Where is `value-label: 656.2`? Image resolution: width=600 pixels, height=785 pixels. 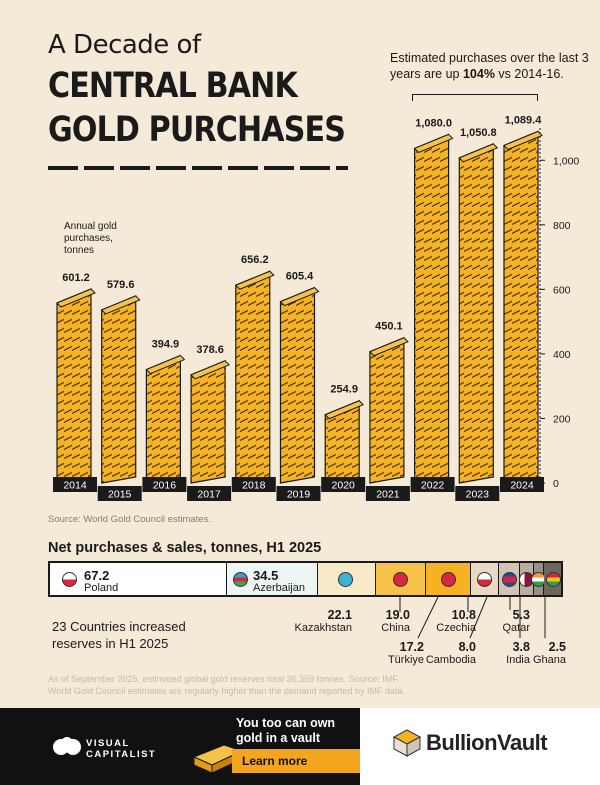
value-label: 656.2 is located at coordinates (255, 260).